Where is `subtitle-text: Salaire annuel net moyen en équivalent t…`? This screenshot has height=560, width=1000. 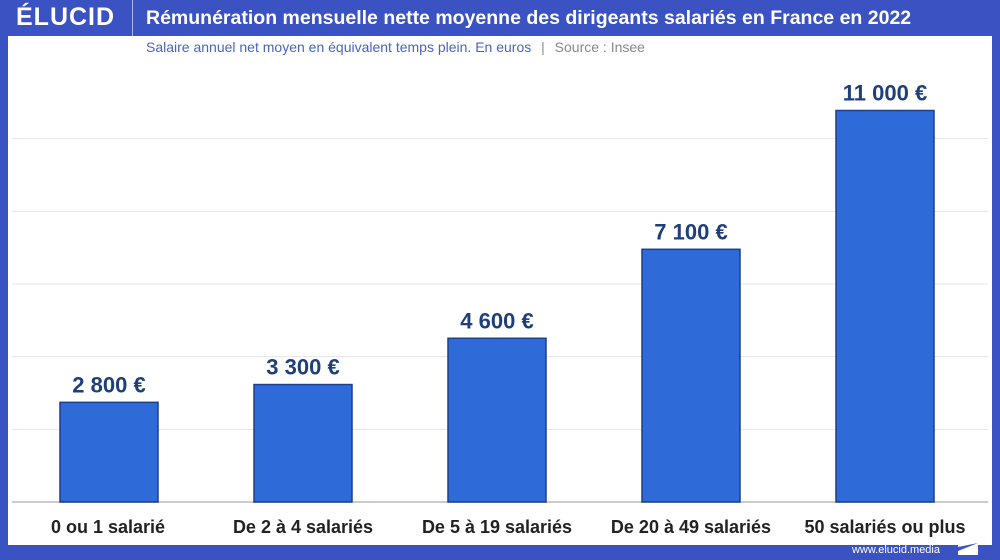 subtitle-text: Salaire annuel net moyen en équivalent t… is located at coordinates (339, 47).